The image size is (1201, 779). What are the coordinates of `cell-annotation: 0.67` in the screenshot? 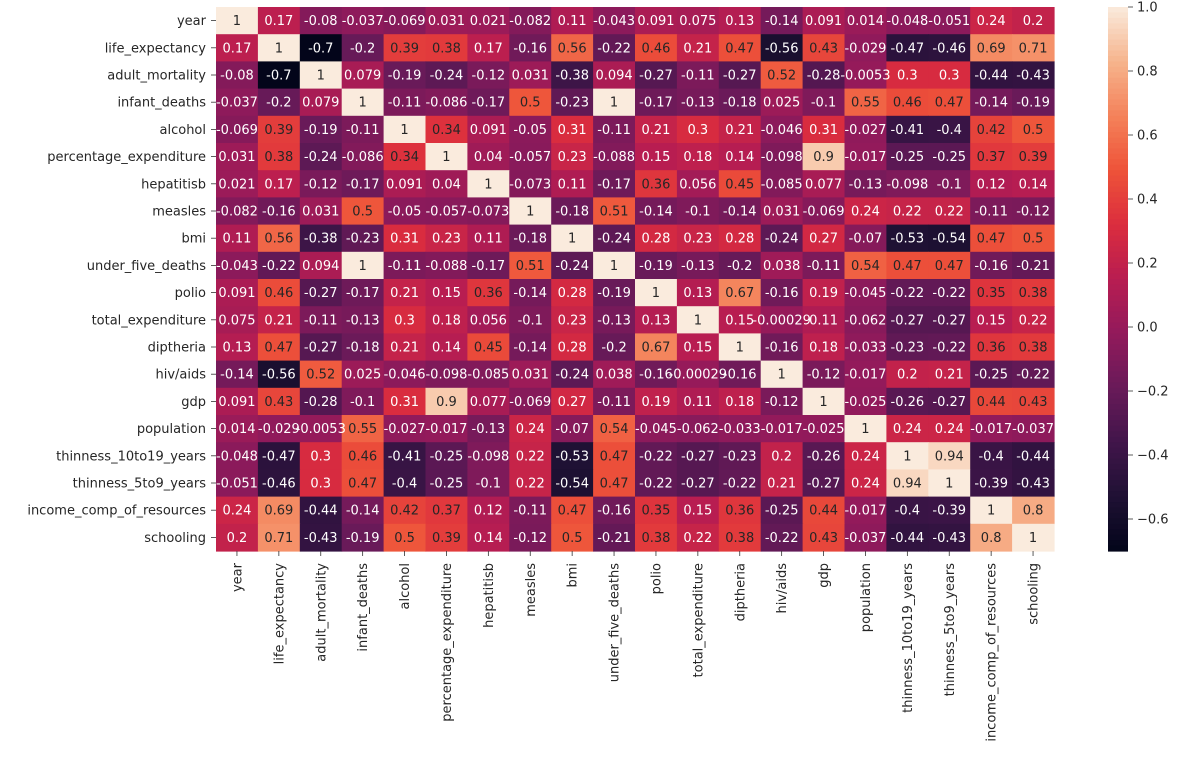 It's located at (655, 348).